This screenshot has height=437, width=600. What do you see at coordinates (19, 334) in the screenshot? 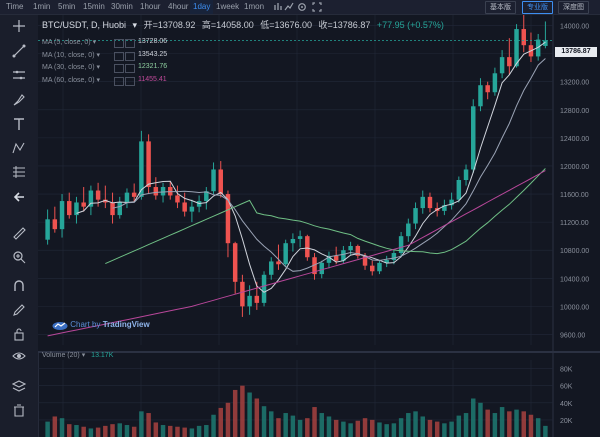
I see `lock-icon` at bounding box center [19, 334].